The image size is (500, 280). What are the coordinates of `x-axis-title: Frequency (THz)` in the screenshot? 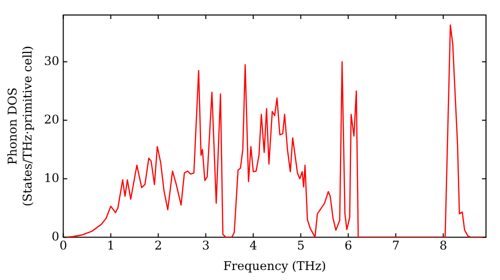 It's located at (274, 265).